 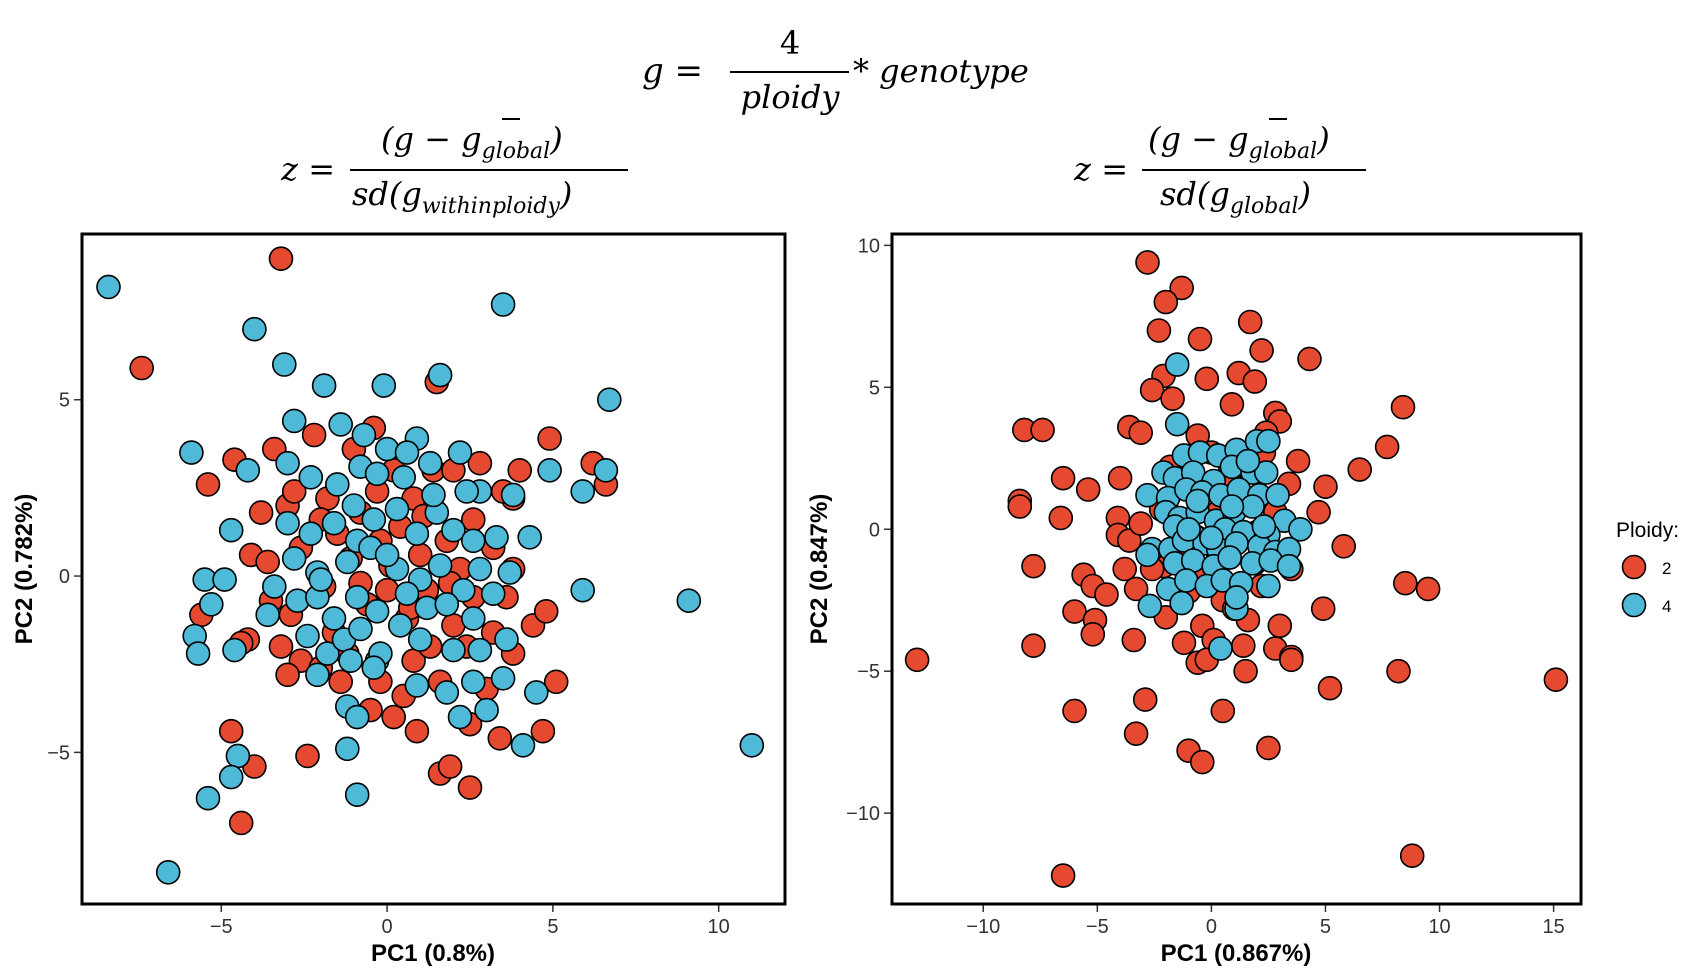 What do you see at coordinates (1235, 197) in the screenshot?
I see `panel-2-eq-denominator: sd(gglobal)` at bounding box center [1235, 197].